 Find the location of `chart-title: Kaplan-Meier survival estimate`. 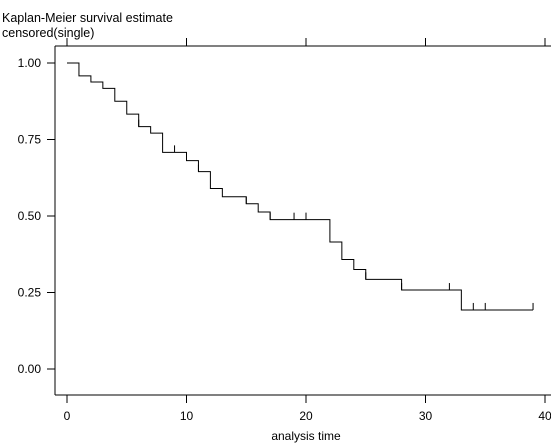

chart-title: Kaplan-Meier survival estimate is located at coordinates (87, 18).